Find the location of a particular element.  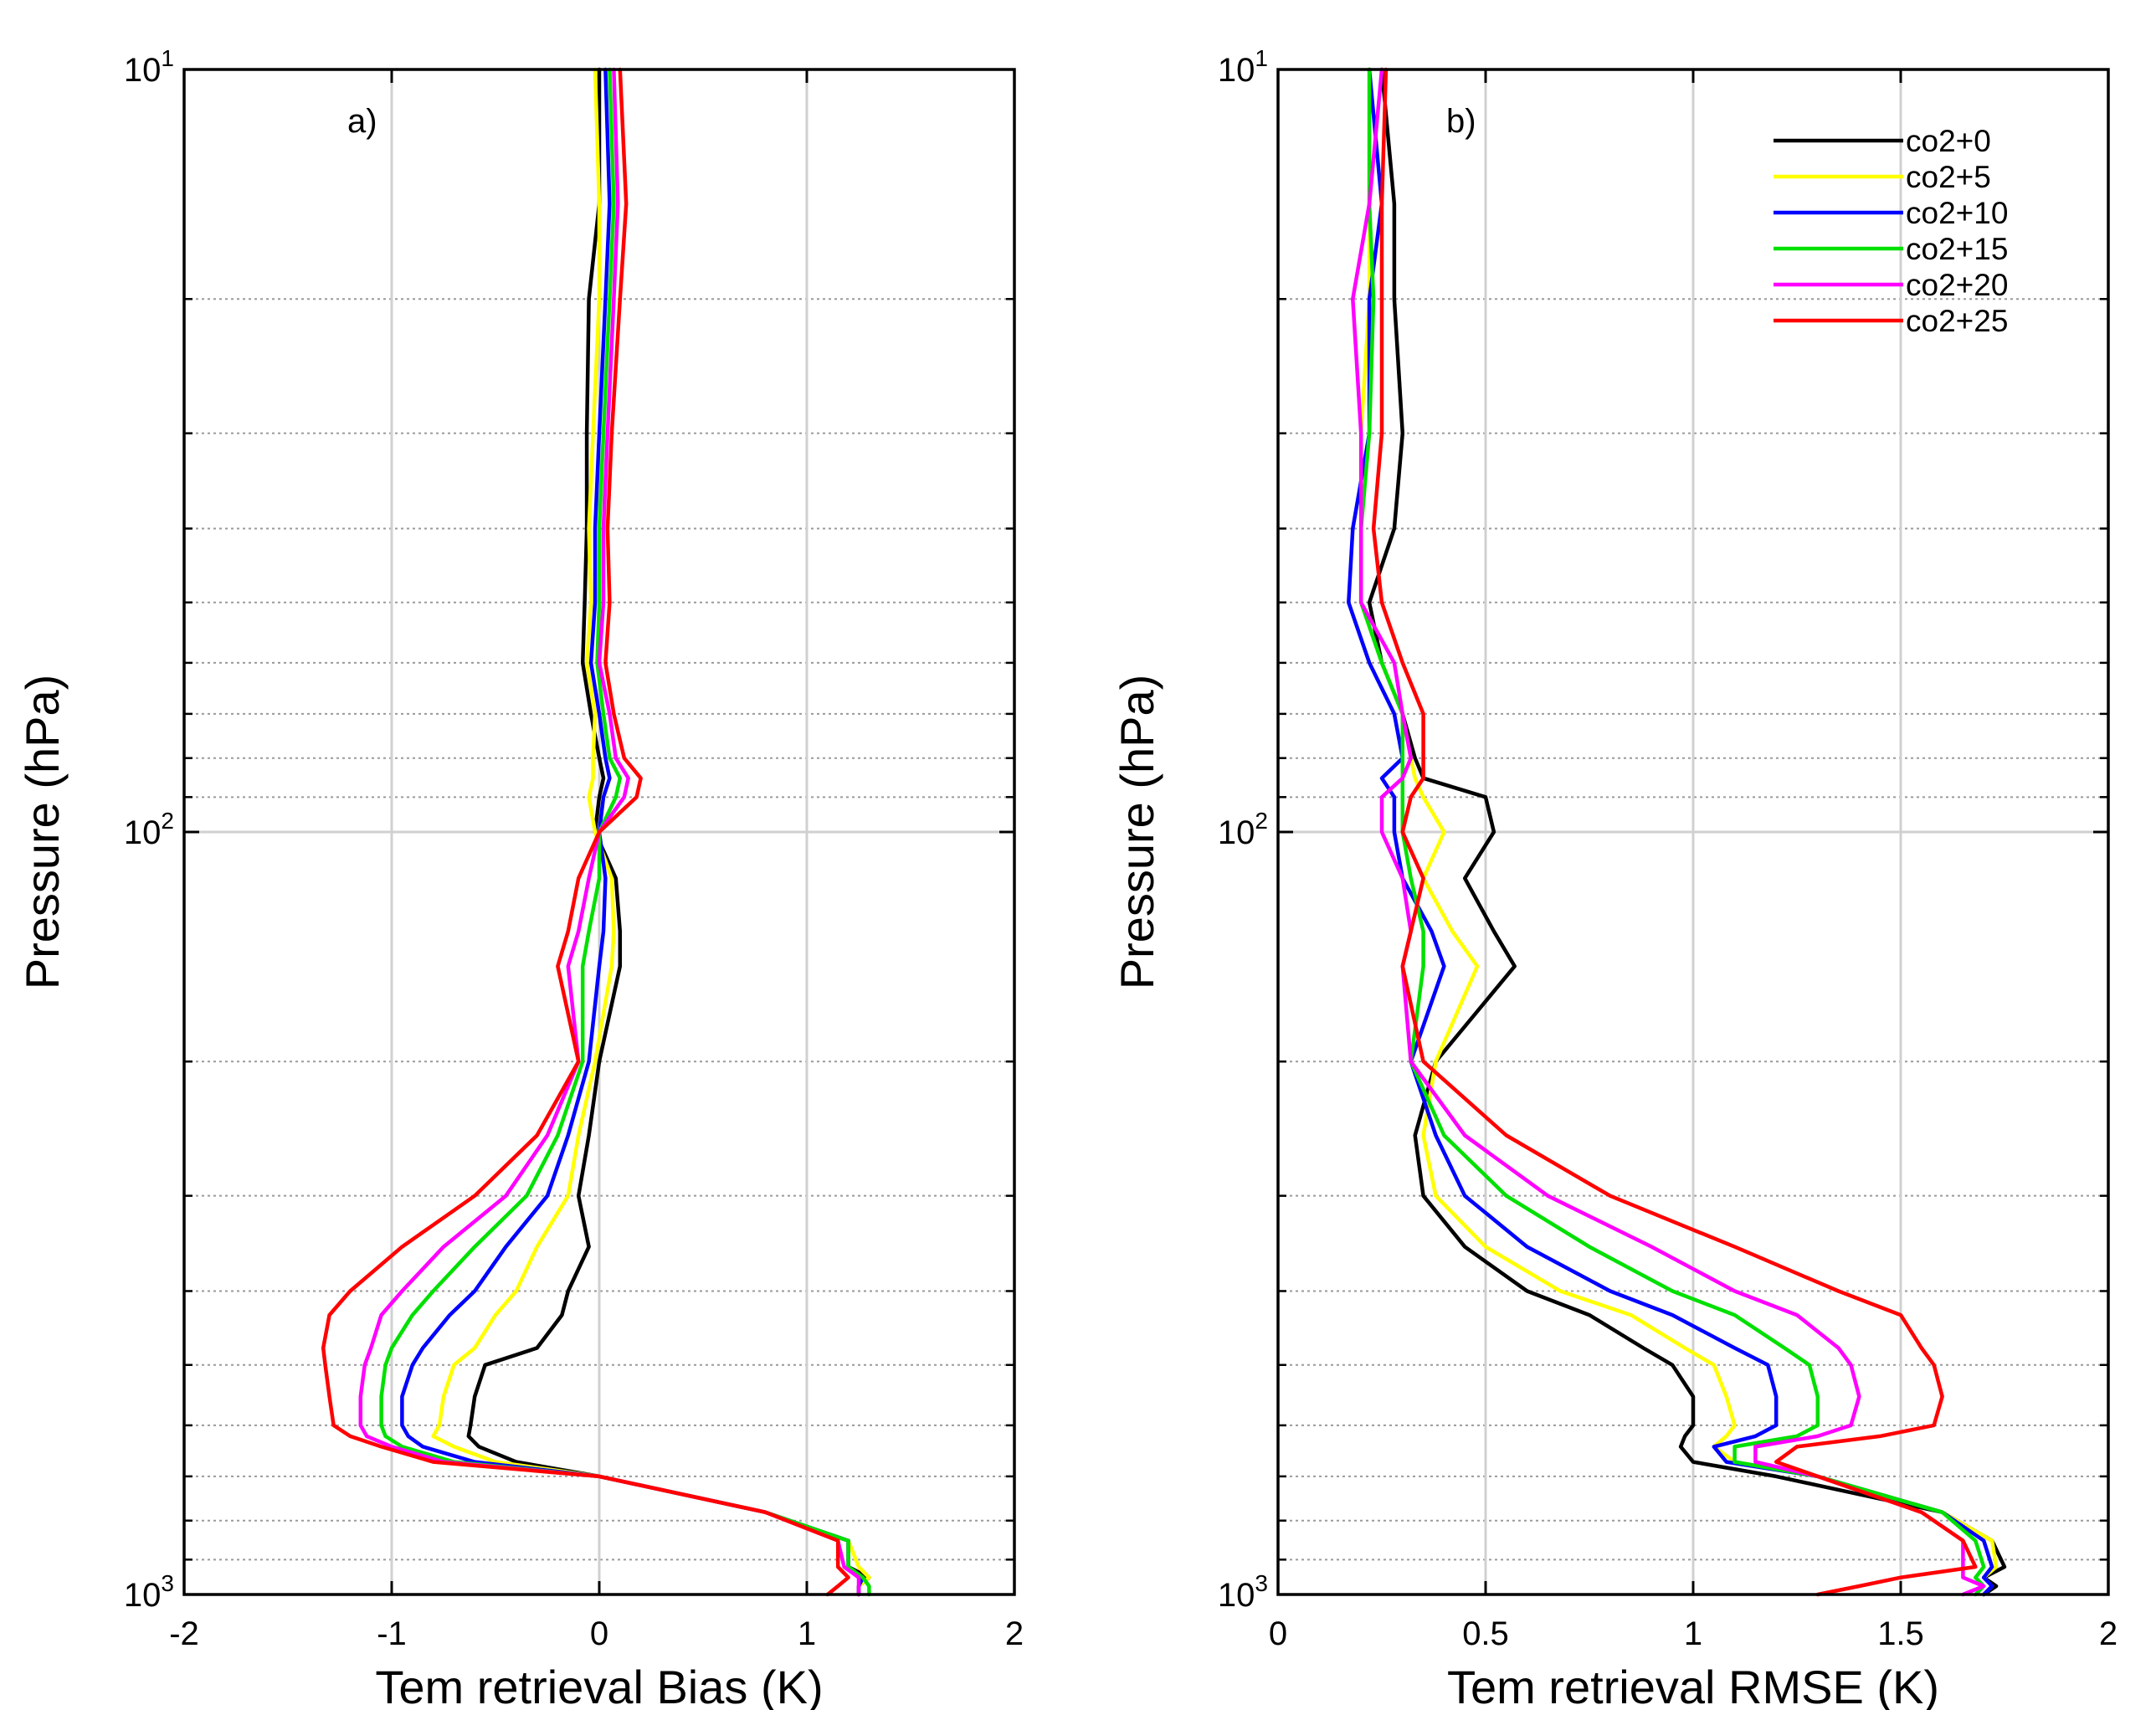

legend-entry: co2+20 is located at coordinates (1957, 285).